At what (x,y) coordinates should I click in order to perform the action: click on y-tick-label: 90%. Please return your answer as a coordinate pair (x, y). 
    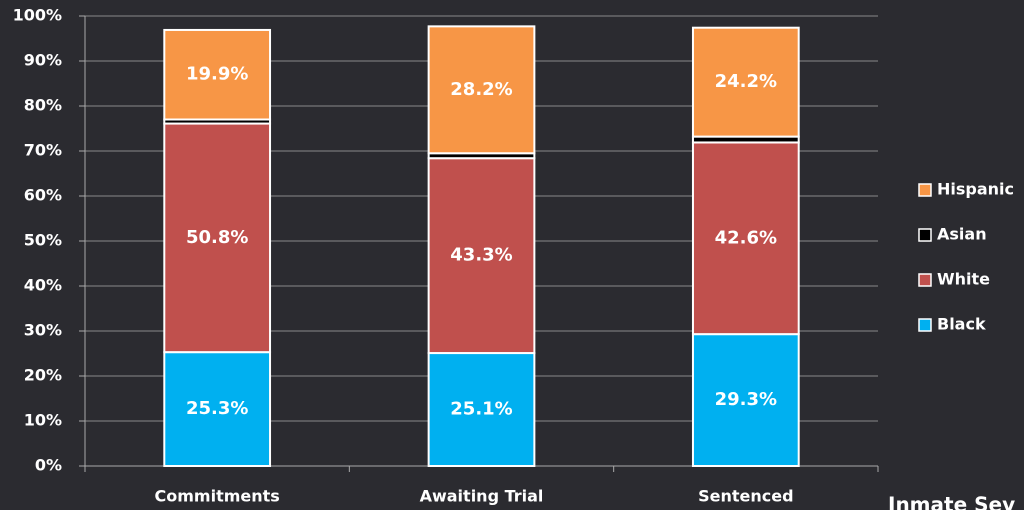
    Looking at the image, I should click on (43, 60).